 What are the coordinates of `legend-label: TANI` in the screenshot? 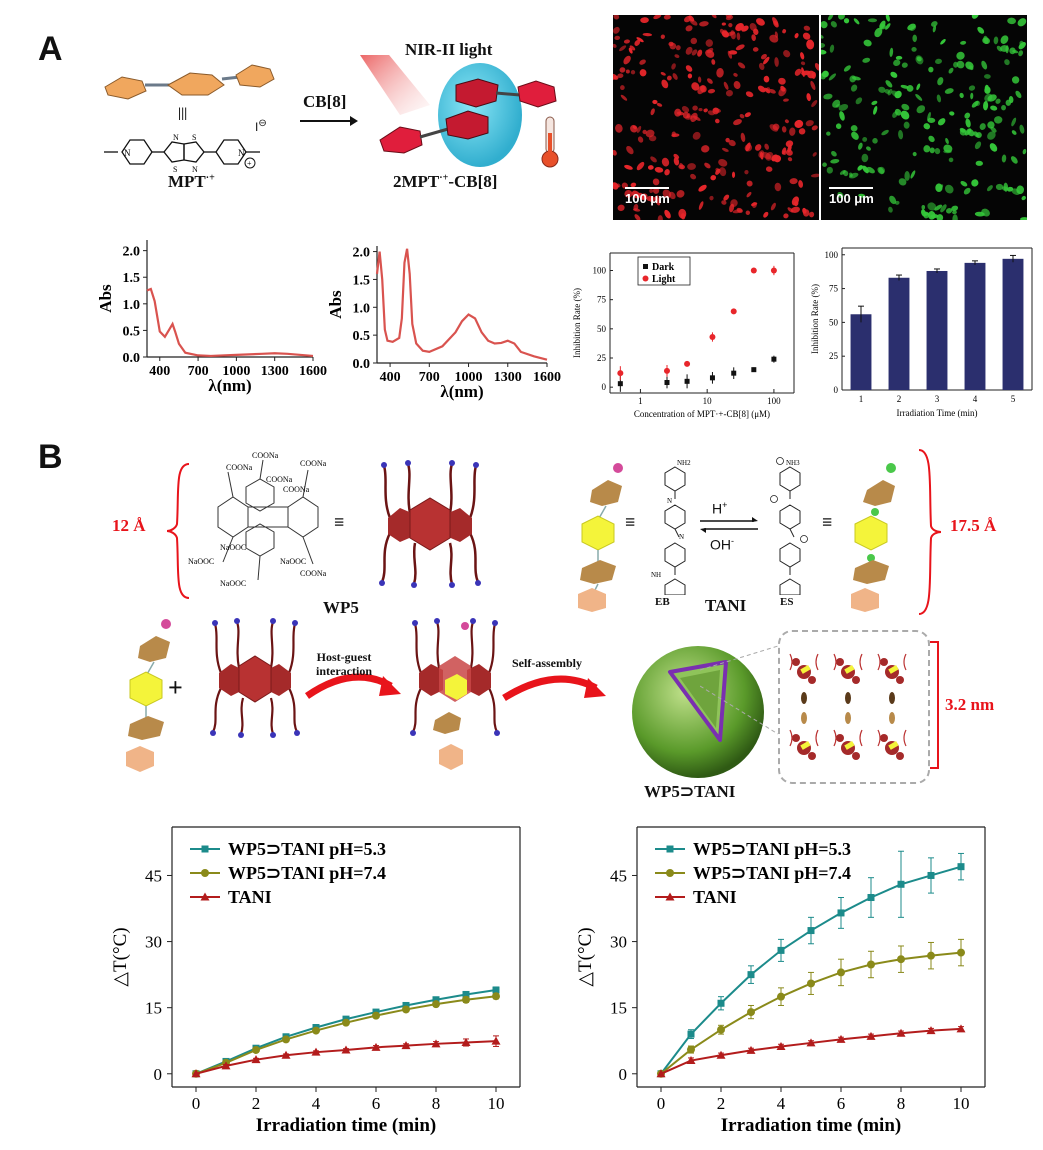 It's located at (250, 897).